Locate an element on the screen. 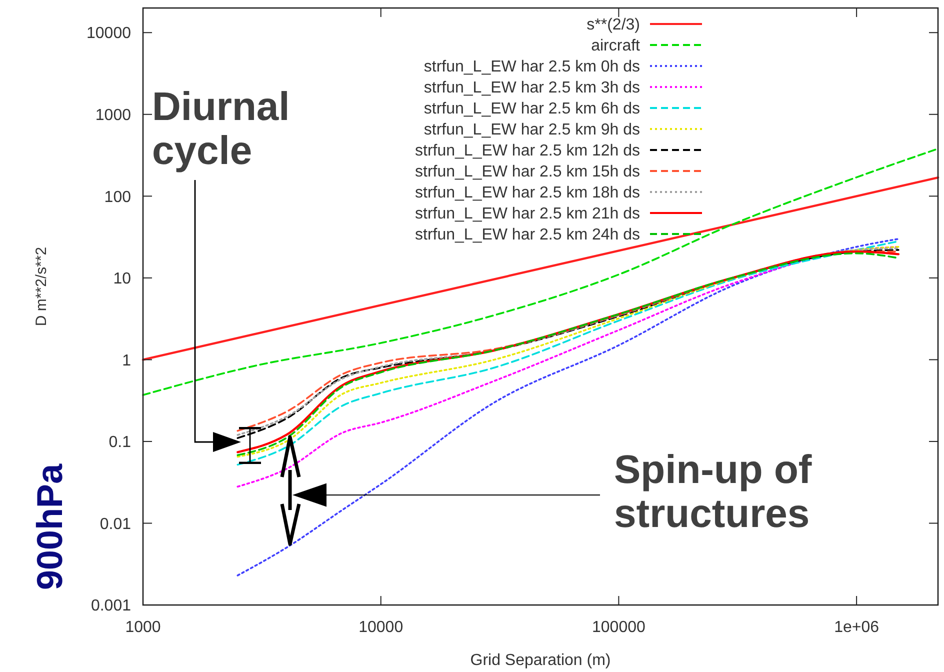 The width and height of the screenshot is (944, 672). y-tick-label: 0.001 is located at coordinates (111, 606).